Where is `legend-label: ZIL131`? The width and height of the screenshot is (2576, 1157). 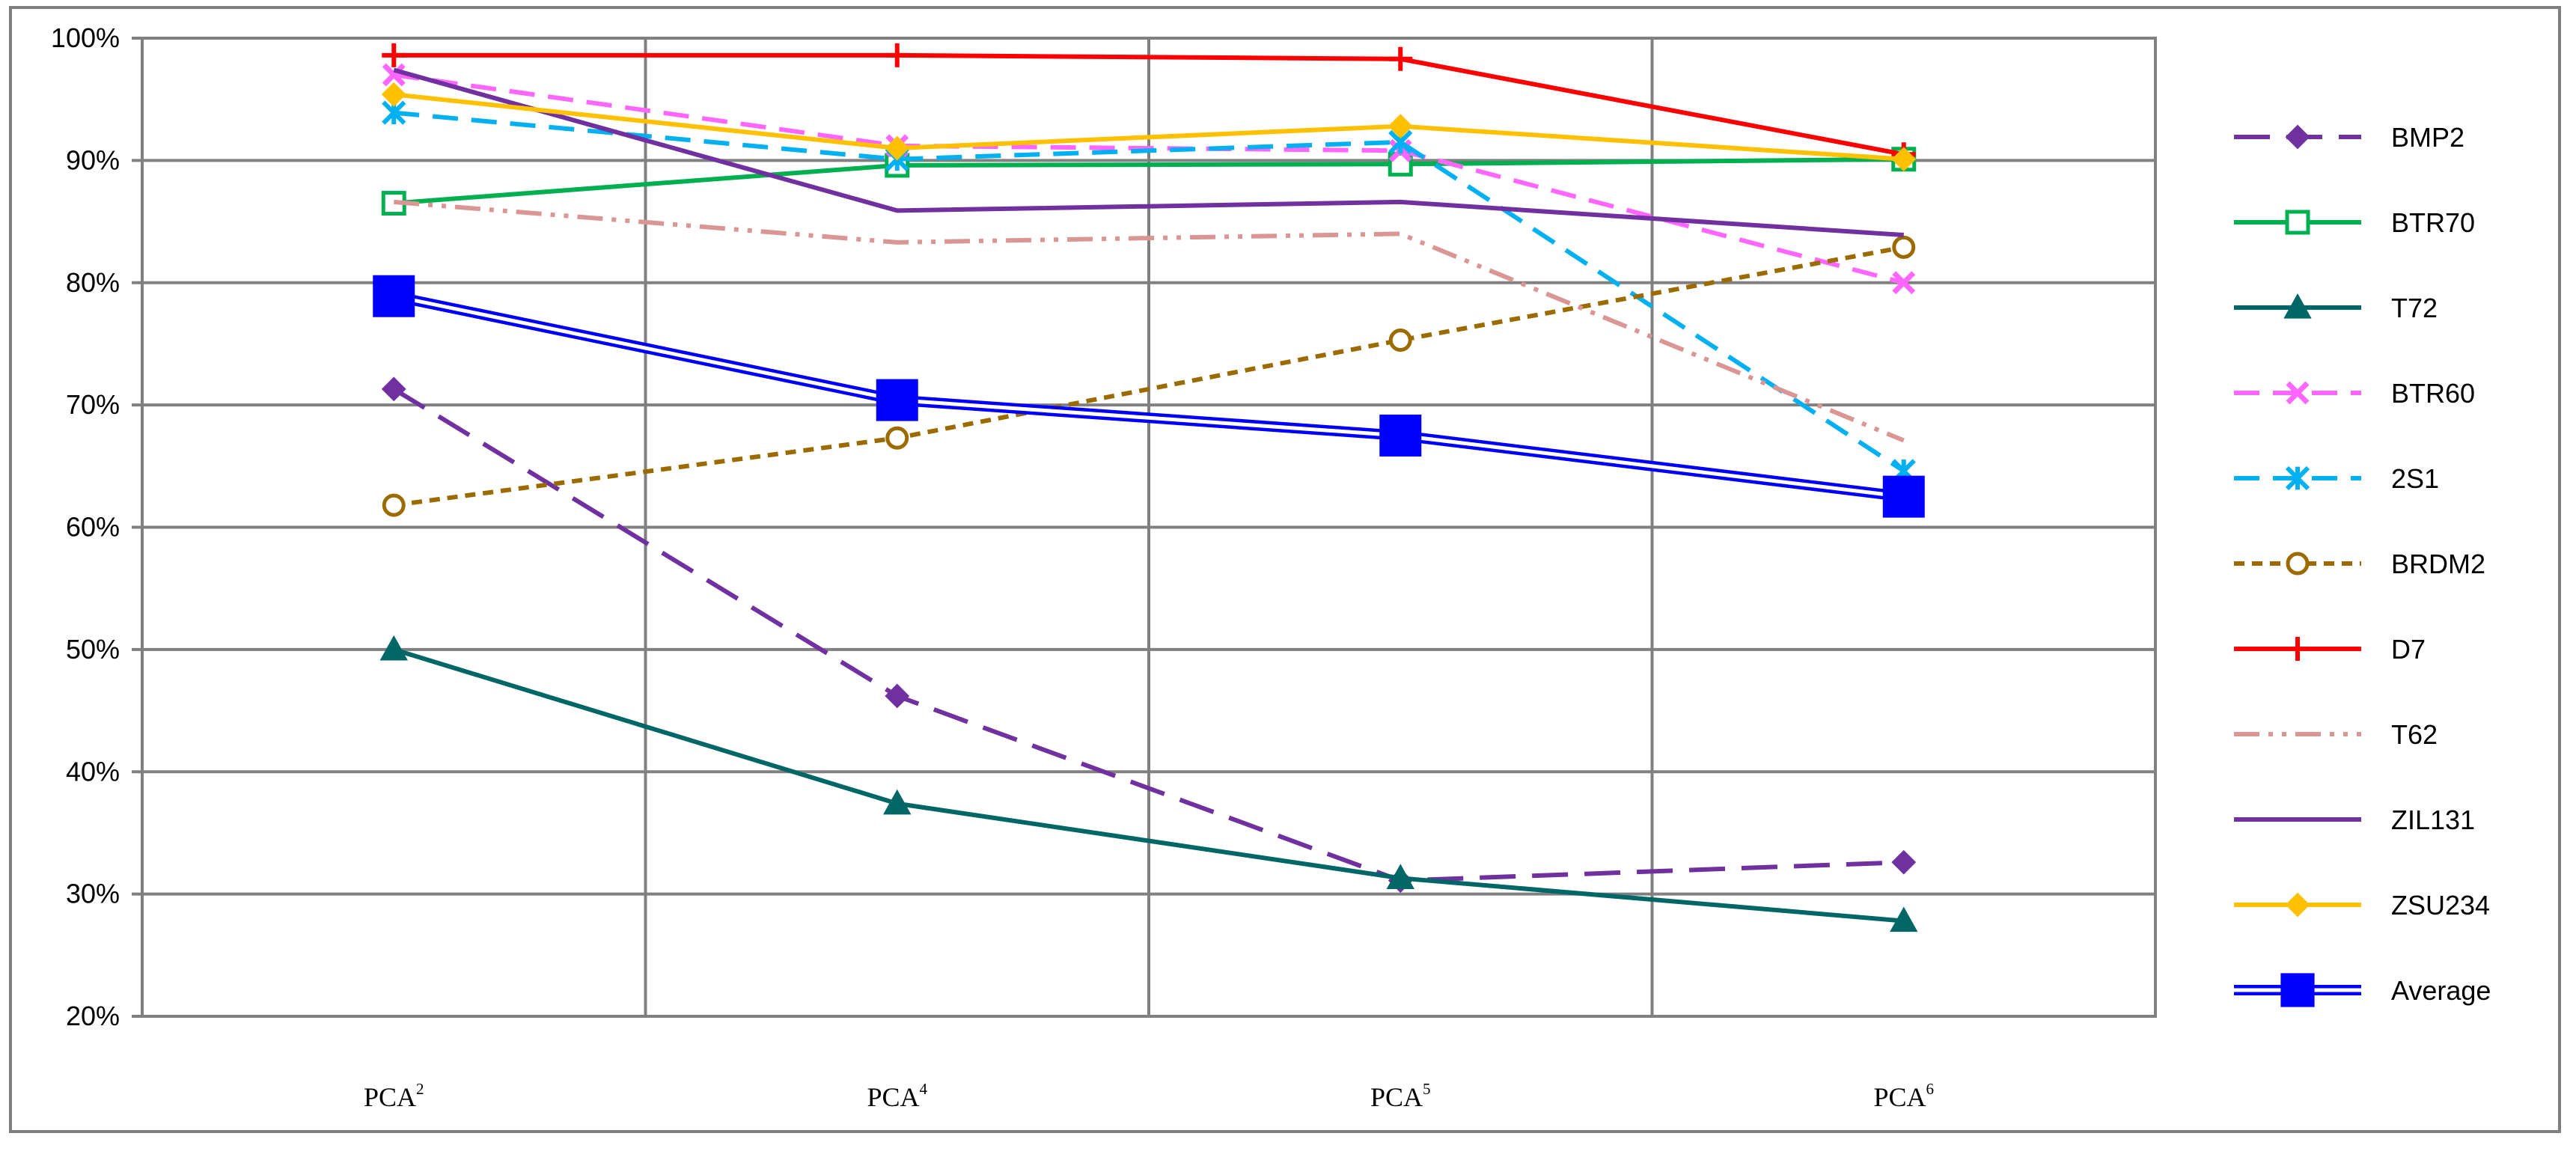 legend-label: ZIL131 is located at coordinates (2433, 820).